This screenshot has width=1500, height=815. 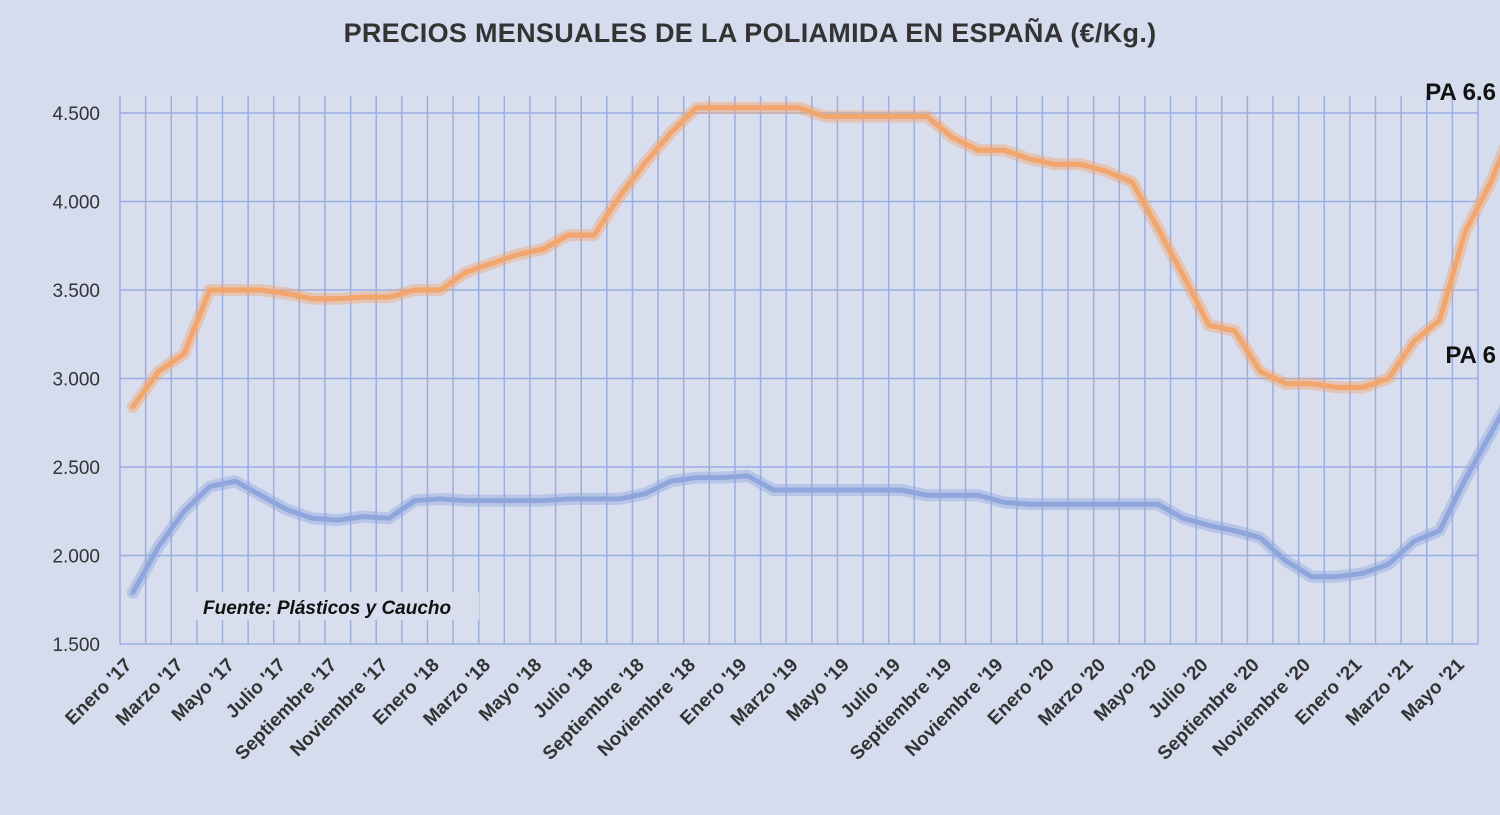 I want to click on y-tick-label: 2.000, so click(x=76, y=557).